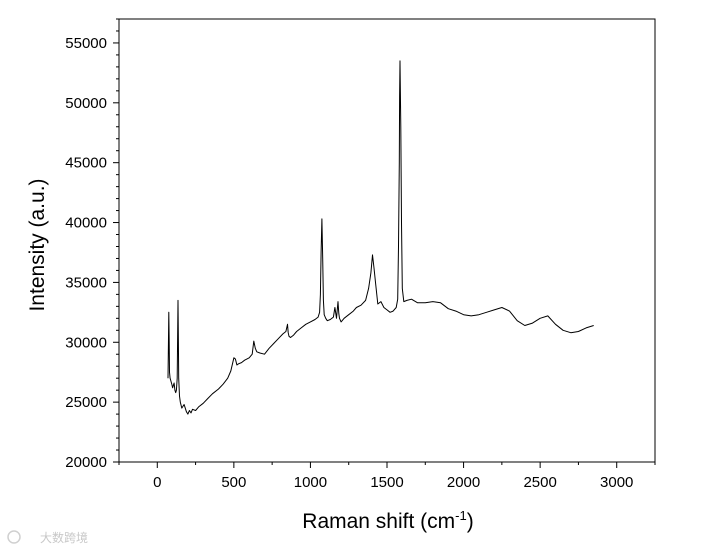 The image size is (711, 551). I want to click on x-axis-ticks: 0 500 1000 1500 2000 2500 3000, so click(387, 476).